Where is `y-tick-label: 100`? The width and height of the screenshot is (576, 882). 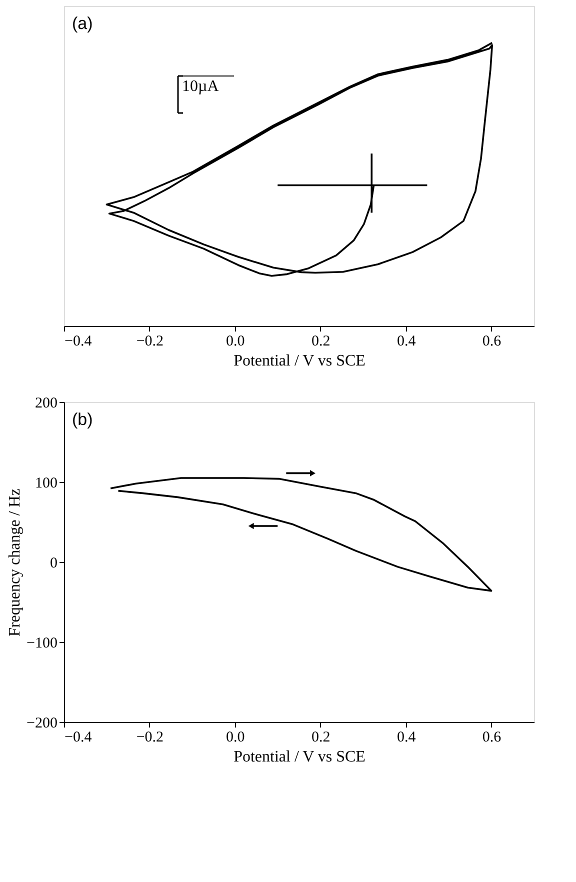
y-tick-label: 100 is located at coordinates (46, 484).